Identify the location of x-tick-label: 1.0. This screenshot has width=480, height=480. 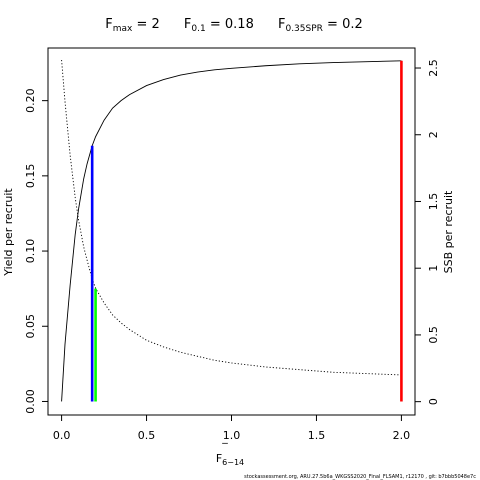
(232, 435).